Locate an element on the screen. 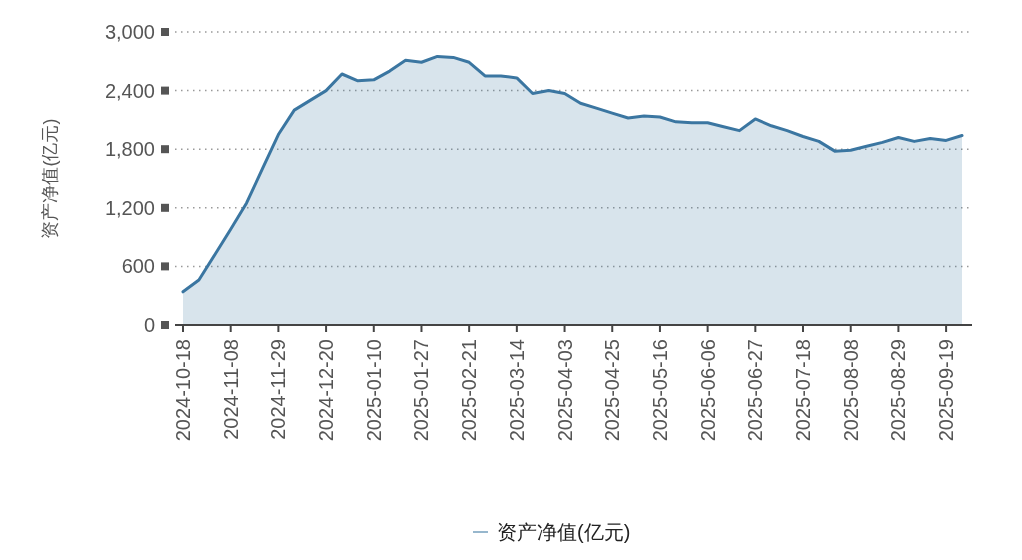  x-tick-label: 2025-08-29 is located at coordinates (898, 390).